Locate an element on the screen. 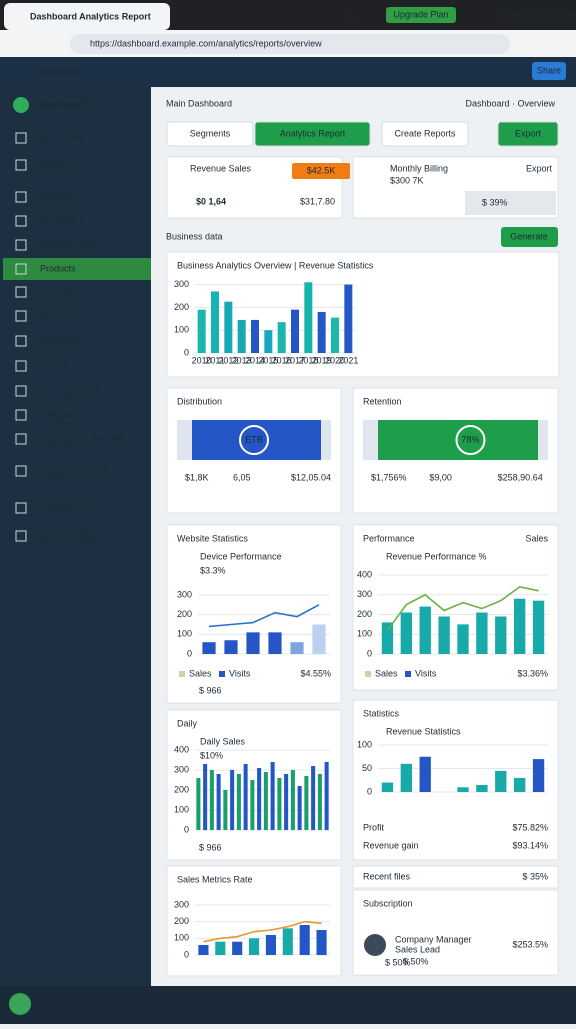  share-button is located at coordinates (549, 71).